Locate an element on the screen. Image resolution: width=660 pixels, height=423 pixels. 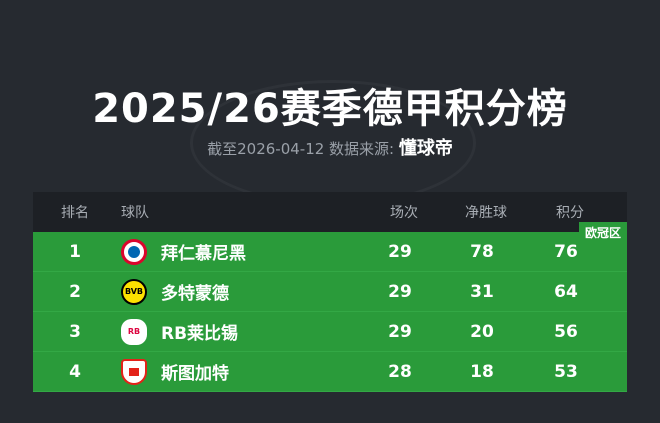
points: 64 is located at coordinates (566, 291).